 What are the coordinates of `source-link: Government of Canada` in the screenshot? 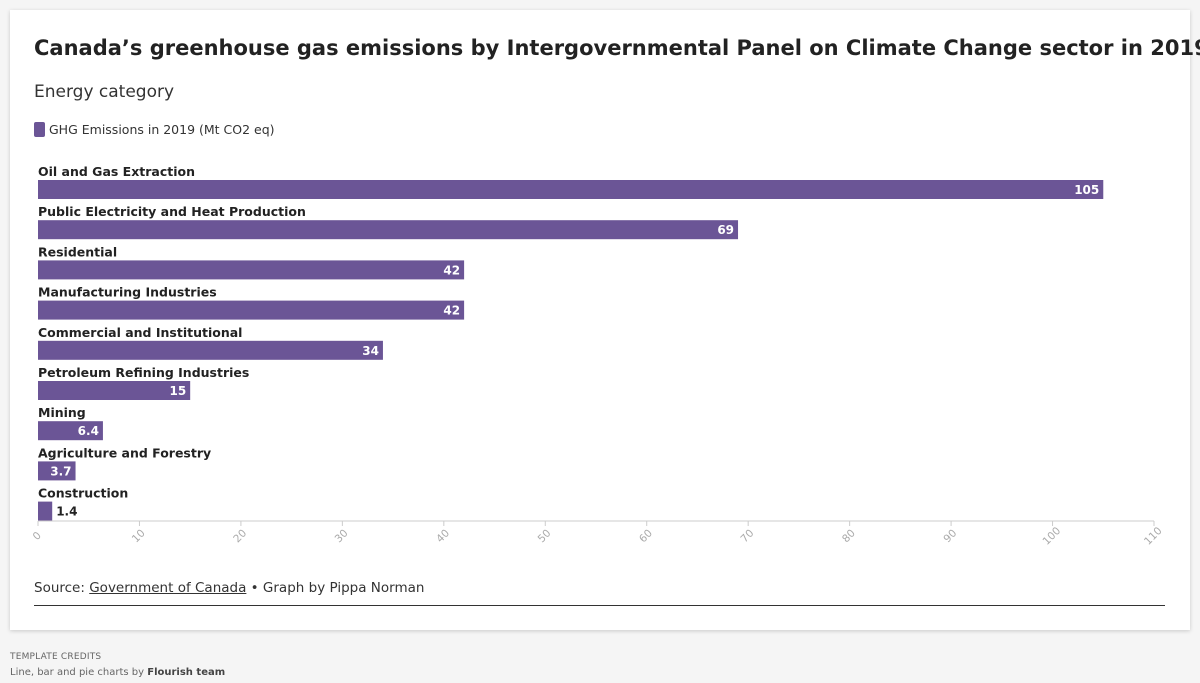 It's located at (168, 588).